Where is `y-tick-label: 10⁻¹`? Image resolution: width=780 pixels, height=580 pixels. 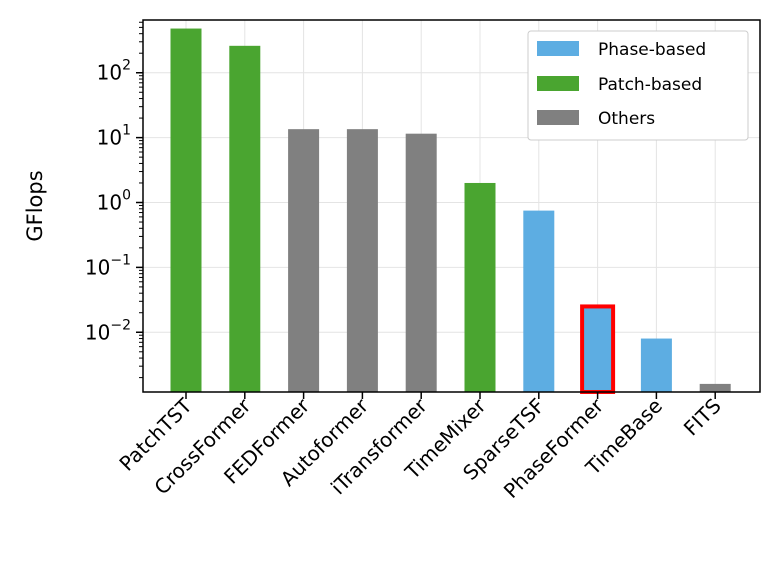 y-tick-label: 10⁻¹ is located at coordinates (108, 265).